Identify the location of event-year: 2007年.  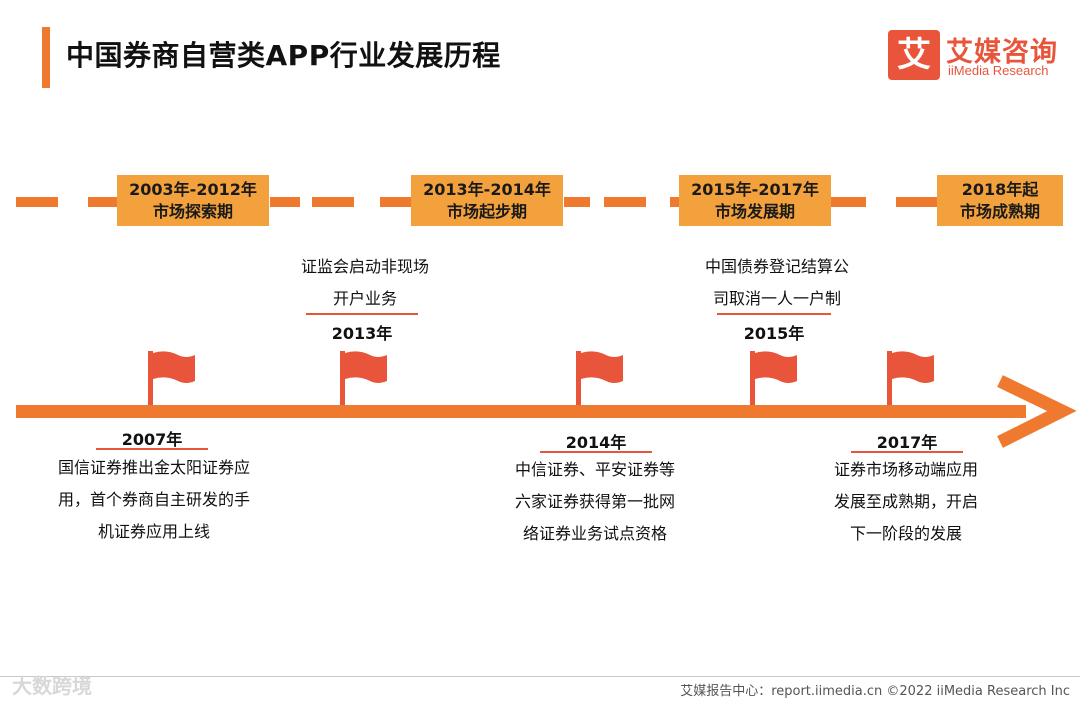
(152, 439).